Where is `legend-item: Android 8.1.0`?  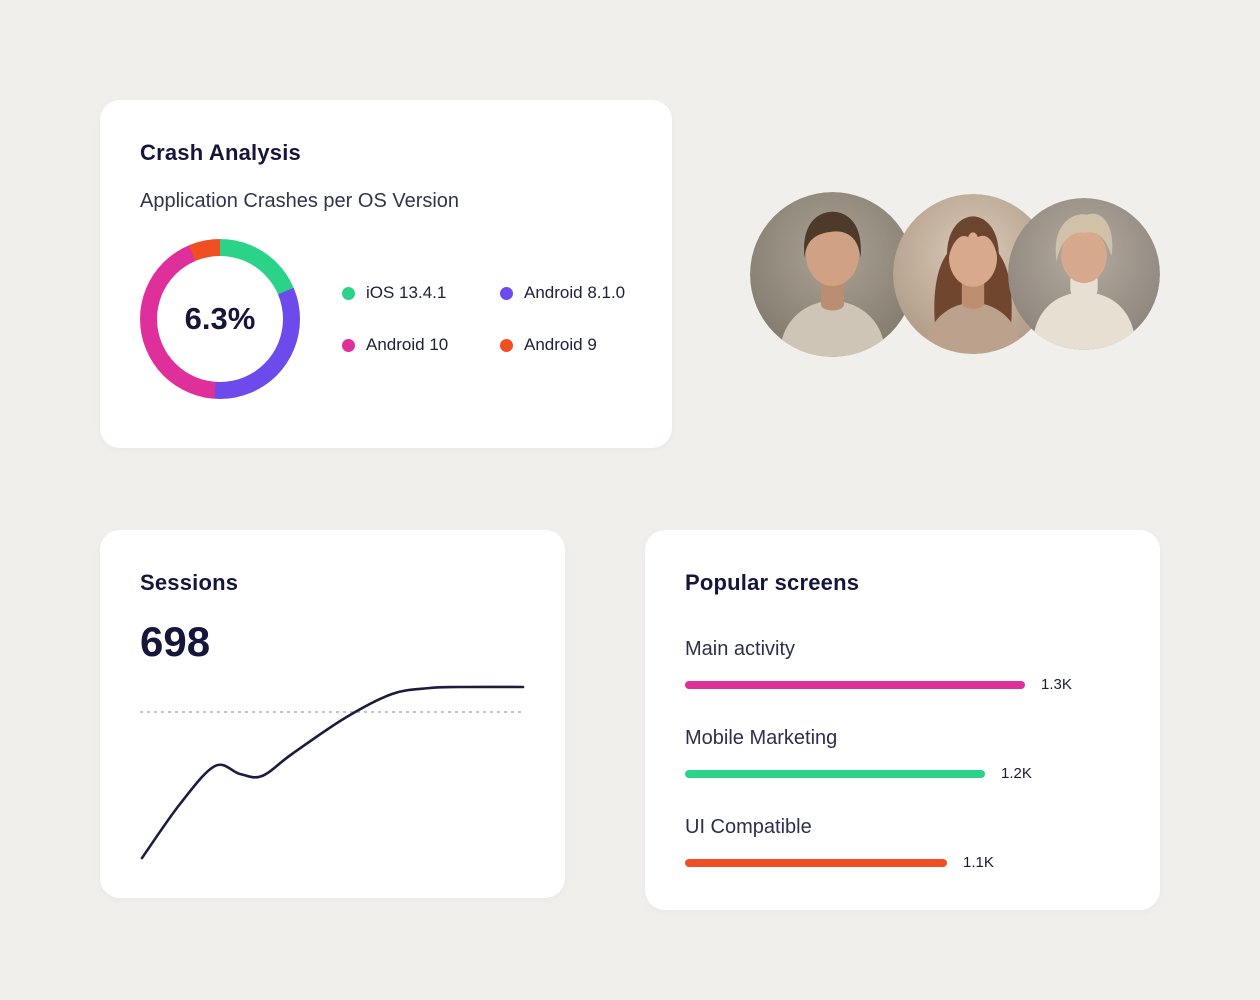 legend-item: Android 8.1.0 is located at coordinates (562, 293).